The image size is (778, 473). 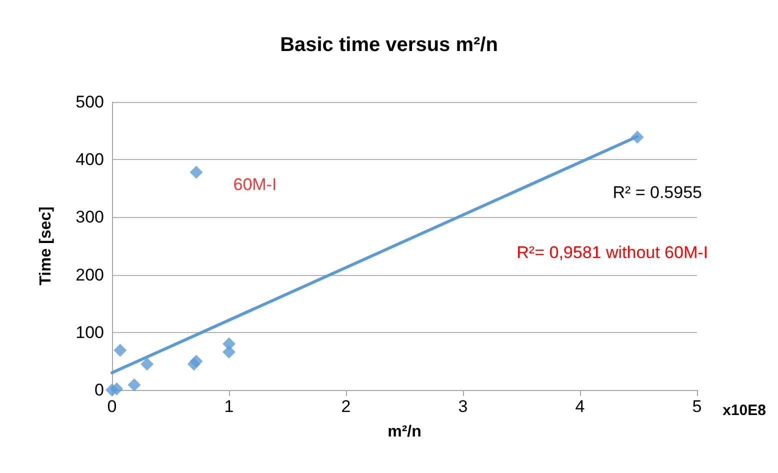 I want to click on y-axis-title: Time [sec], so click(x=46, y=246).